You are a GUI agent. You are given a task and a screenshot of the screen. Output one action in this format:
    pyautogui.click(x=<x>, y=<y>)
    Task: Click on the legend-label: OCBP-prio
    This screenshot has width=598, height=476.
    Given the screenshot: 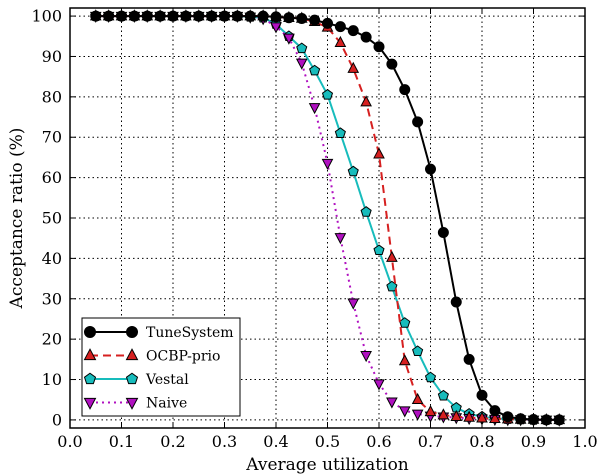 What is the action you would take?
    pyautogui.click(x=183, y=357)
    